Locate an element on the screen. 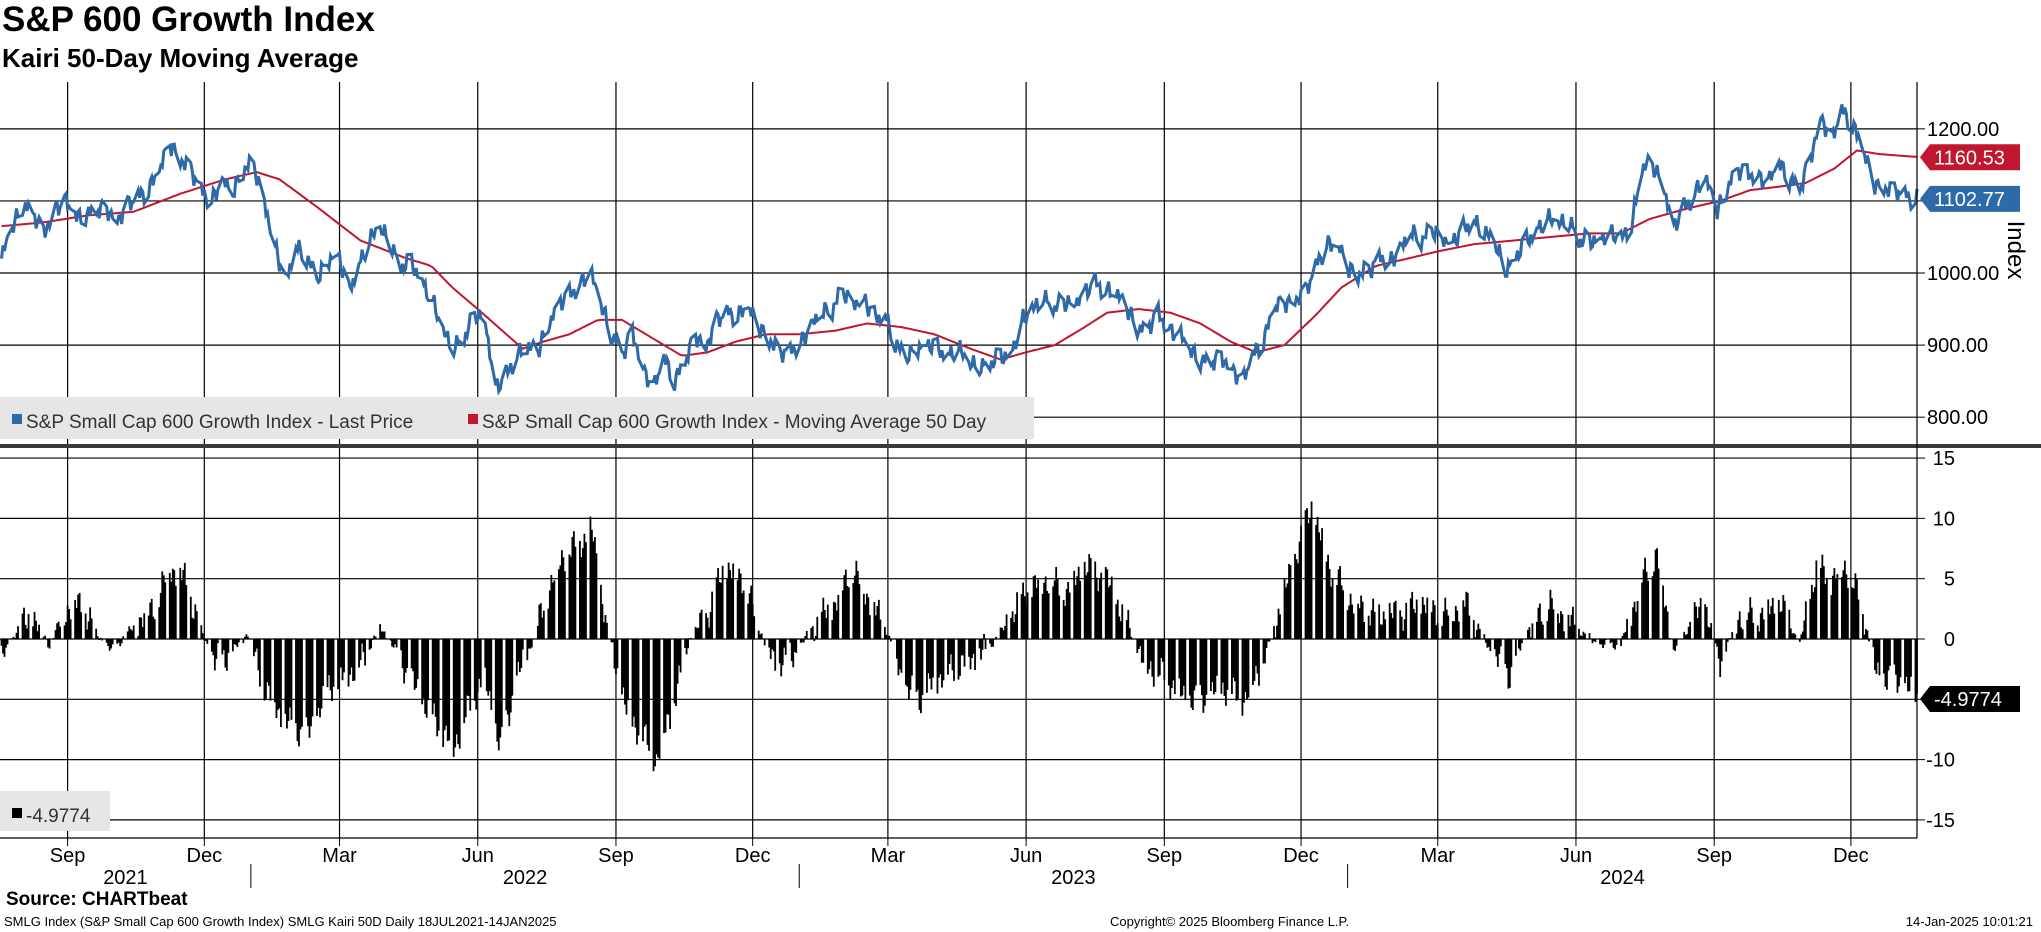  month-tick-label: Mar is located at coordinates (339, 856).